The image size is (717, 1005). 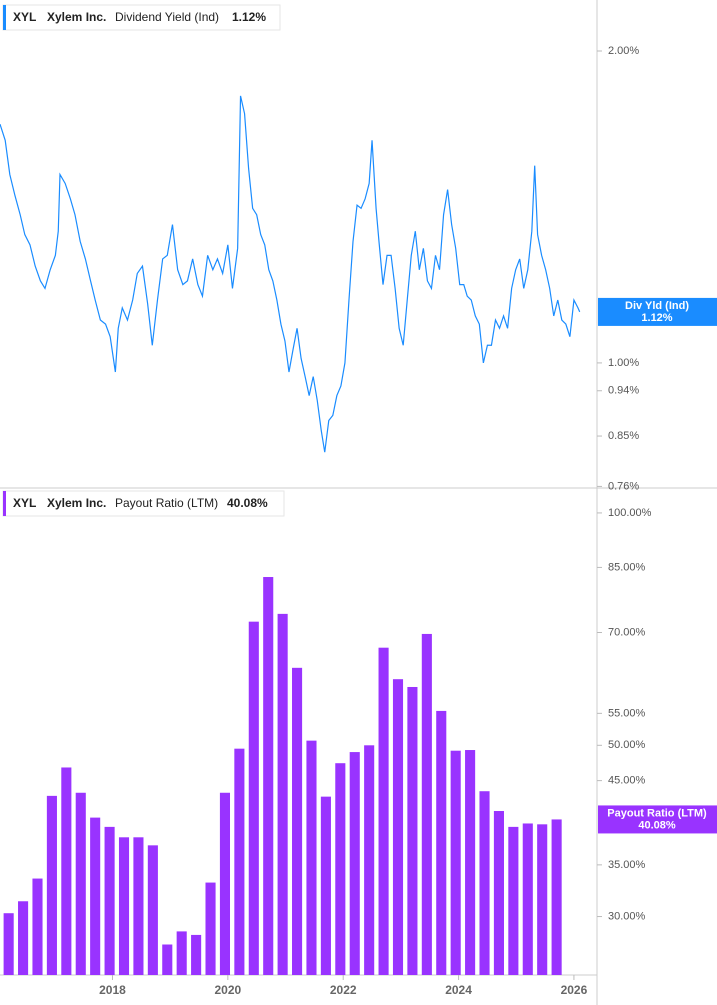 What do you see at coordinates (656, 318) in the screenshot?
I see `value-tag-label: 1.12%` at bounding box center [656, 318].